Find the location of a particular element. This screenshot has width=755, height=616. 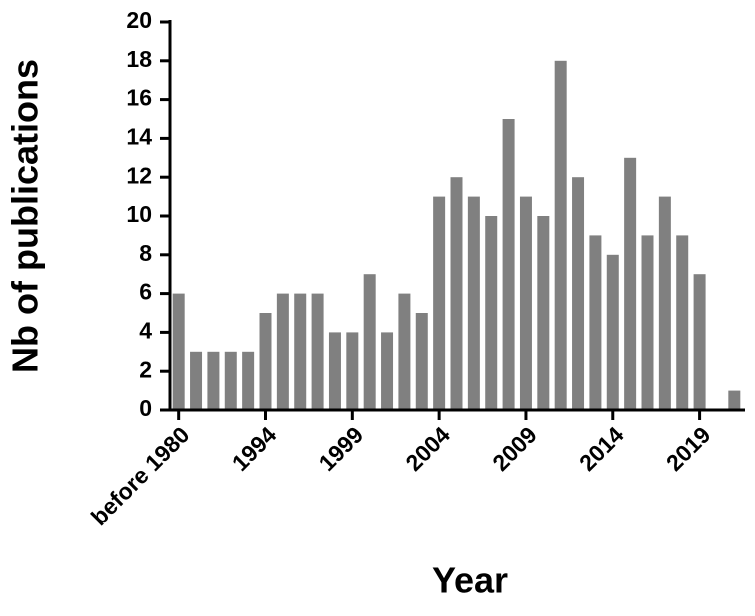

x-tick-label: before 1980 is located at coordinates (140, 475).